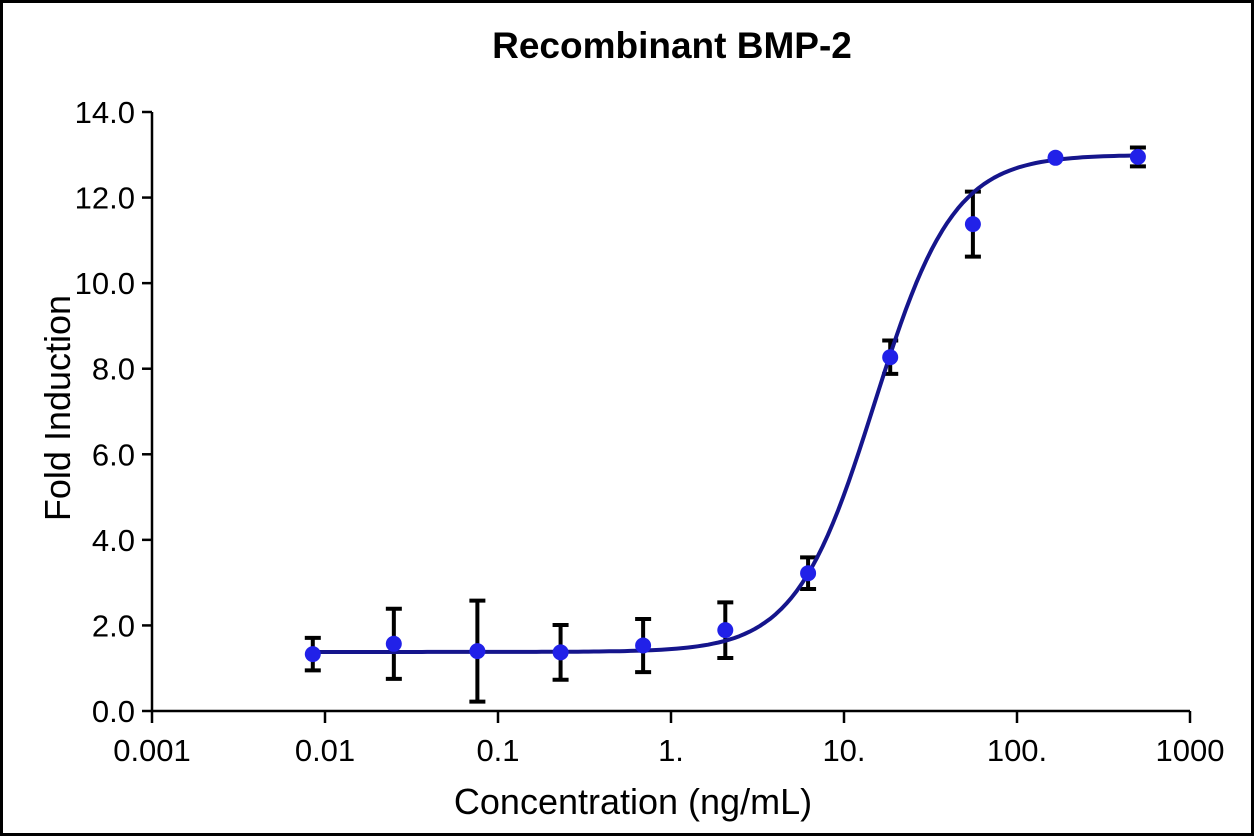 The image size is (1254, 836). What do you see at coordinates (1017, 750) in the screenshot?
I see `x-tick-label: 100.` at bounding box center [1017, 750].